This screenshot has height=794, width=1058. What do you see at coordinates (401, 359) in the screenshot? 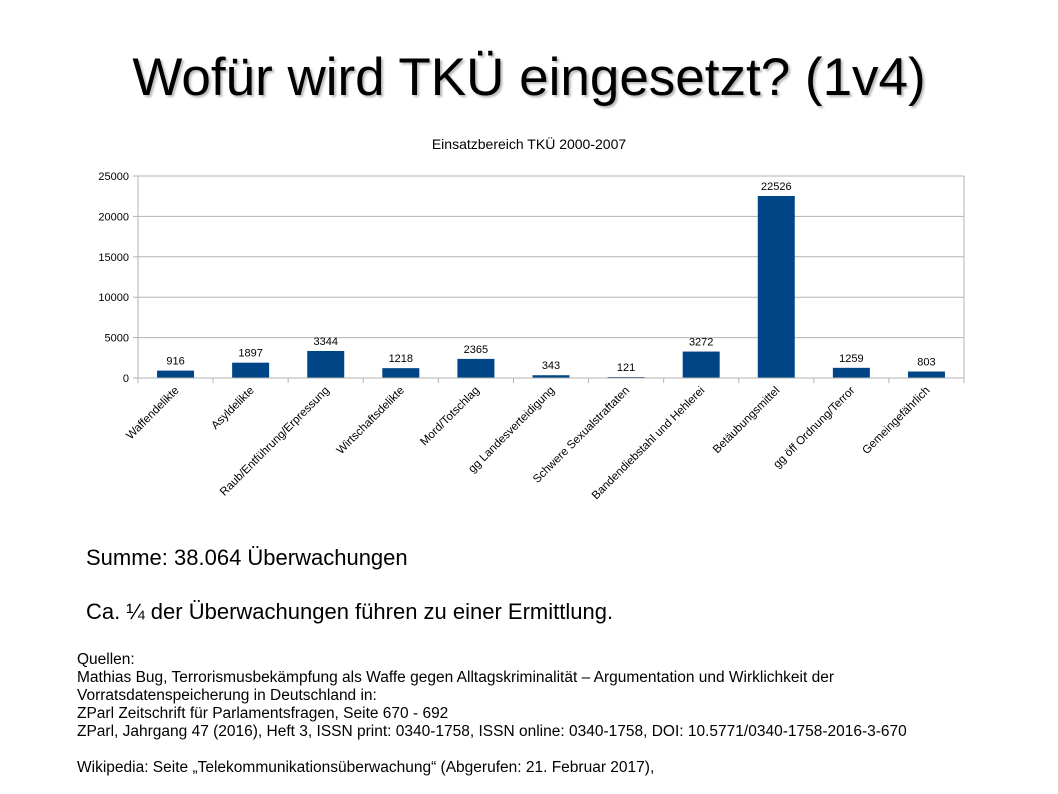
I see `data-label: 1218` at bounding box center [401, 359].